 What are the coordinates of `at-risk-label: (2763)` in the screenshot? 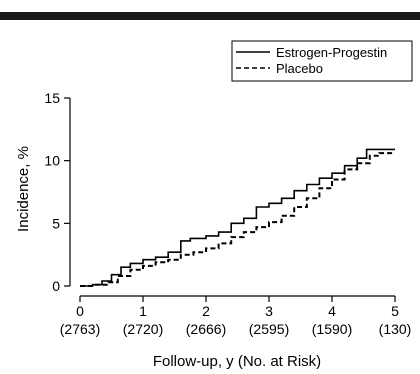 It's located at (80, 329).